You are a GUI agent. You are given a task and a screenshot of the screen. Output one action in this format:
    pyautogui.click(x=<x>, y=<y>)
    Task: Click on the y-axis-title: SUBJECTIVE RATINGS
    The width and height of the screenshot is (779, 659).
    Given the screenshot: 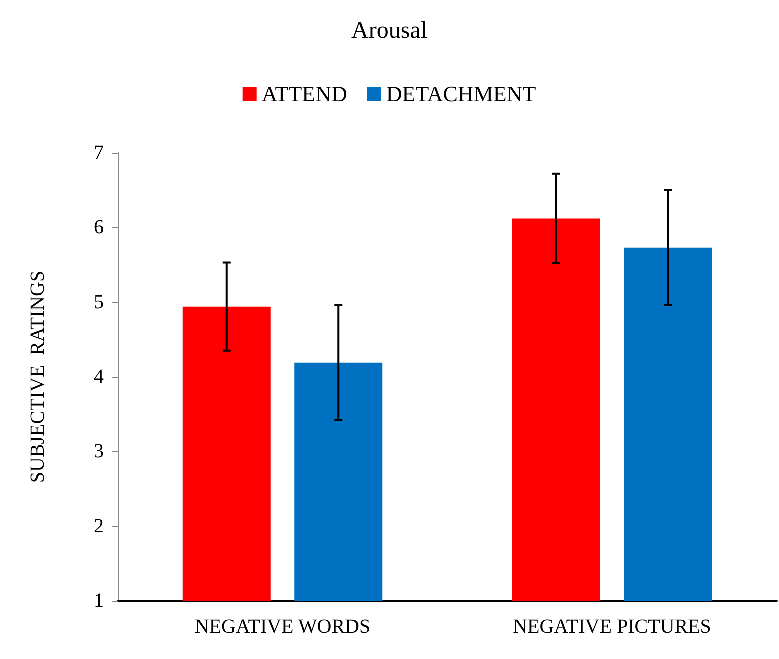 What is the action you would take?
    pyautogui.click(x=38, y=377)
    